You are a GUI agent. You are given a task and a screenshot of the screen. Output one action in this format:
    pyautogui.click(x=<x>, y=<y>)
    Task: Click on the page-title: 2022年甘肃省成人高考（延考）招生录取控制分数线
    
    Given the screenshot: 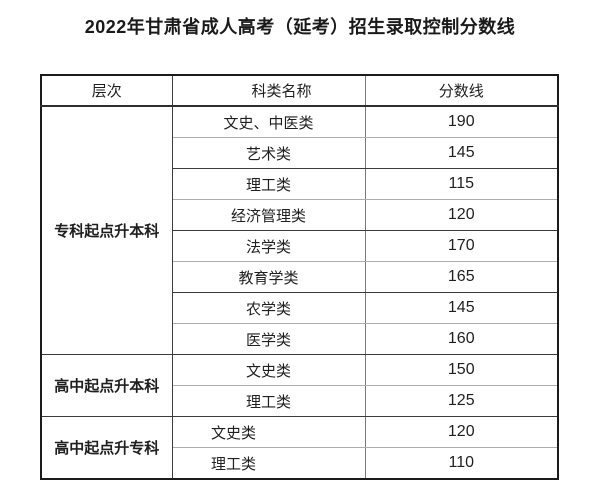 What is the action you would take?
    pyautogui.click(x=300, y=27)
    